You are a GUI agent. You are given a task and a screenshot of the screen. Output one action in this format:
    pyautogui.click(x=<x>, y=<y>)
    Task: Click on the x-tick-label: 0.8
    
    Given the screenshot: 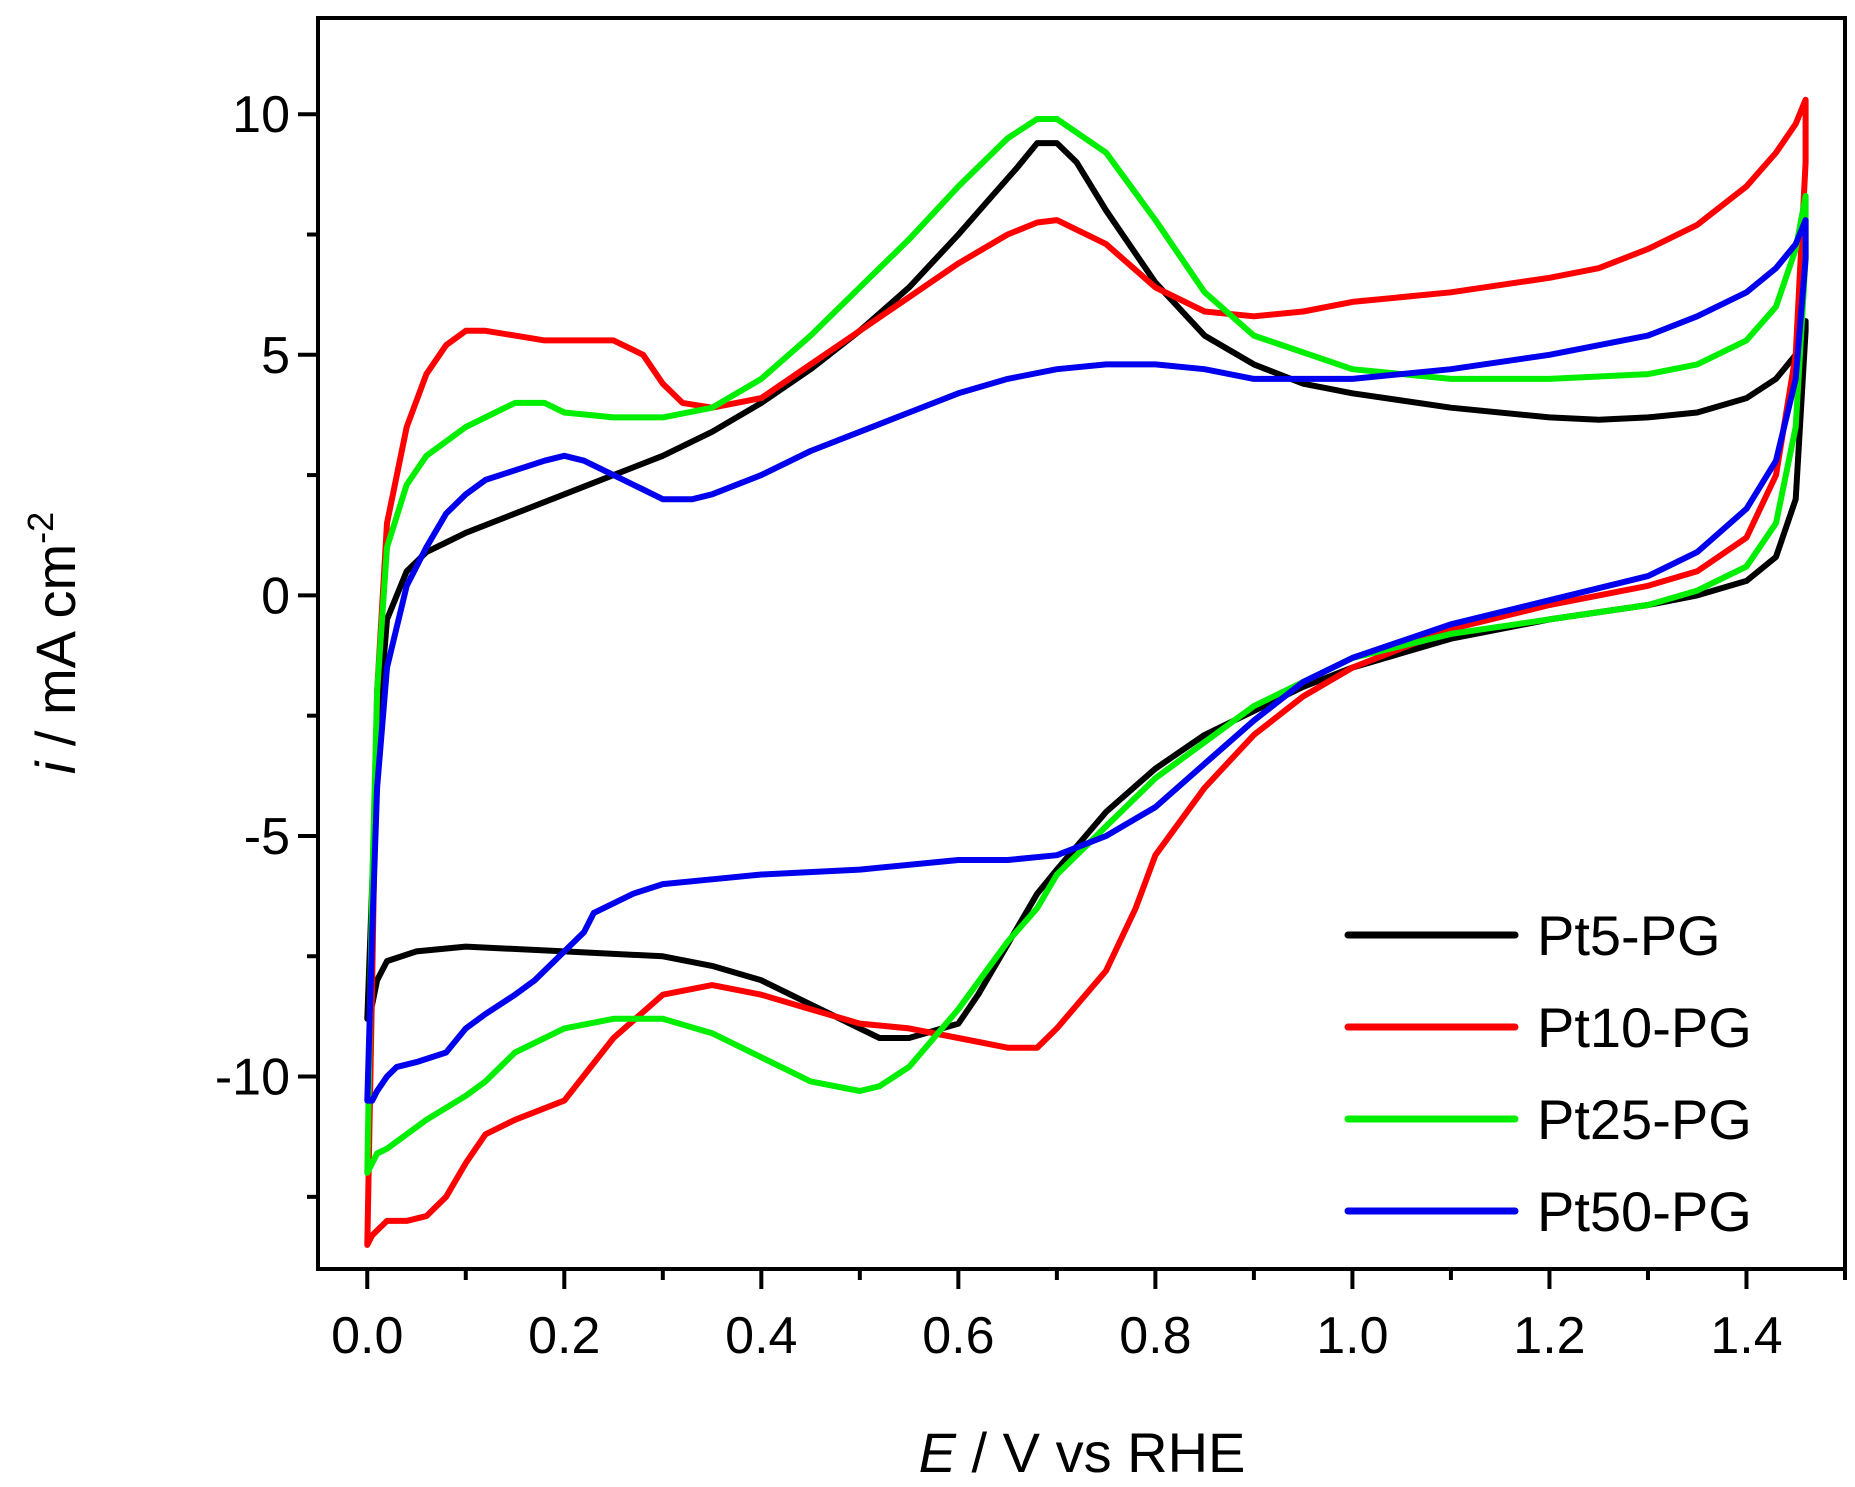 What is the action you would take?
    pyautogui.click(x=1155, y=1336)
    